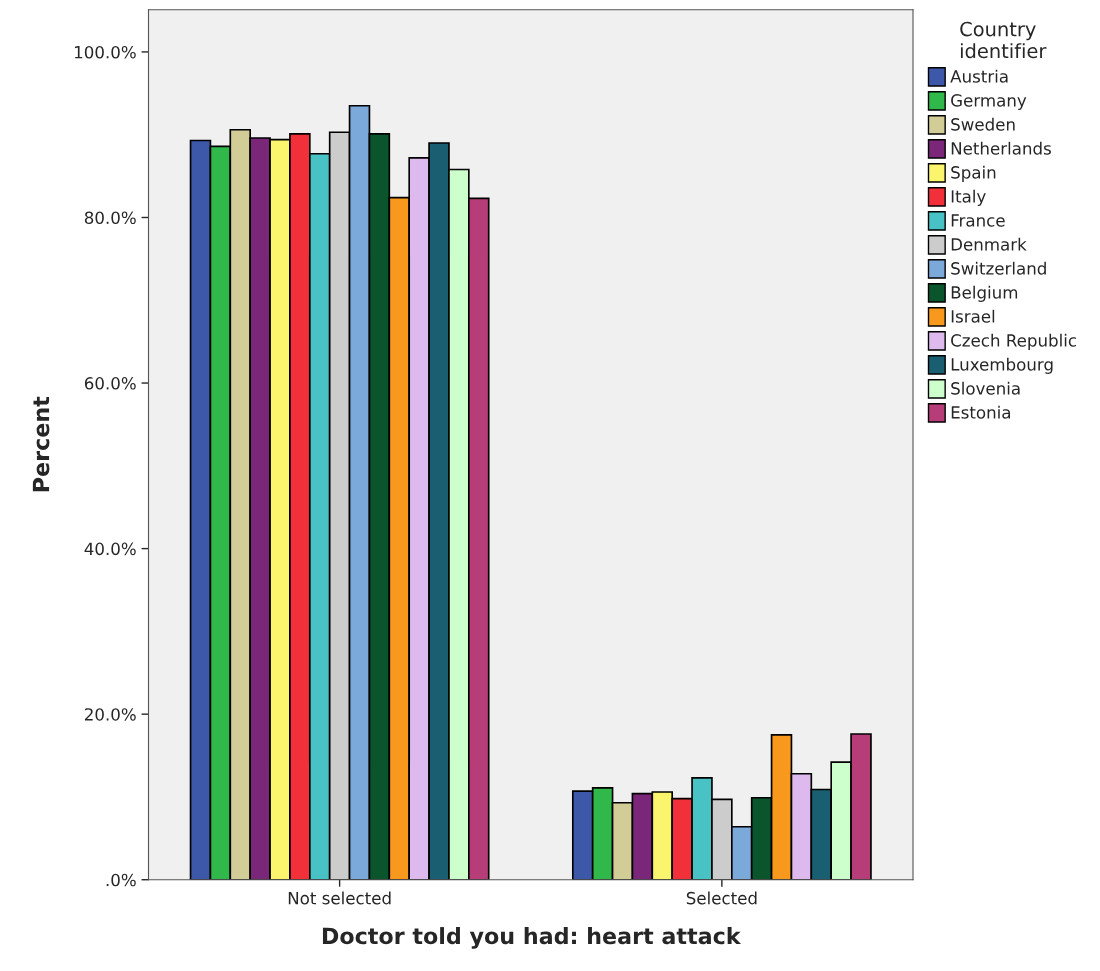  What do you see at coordinates (979, 76) in the screenshot?
I see `legend-label: Austria` at bounding box center [979, 76].